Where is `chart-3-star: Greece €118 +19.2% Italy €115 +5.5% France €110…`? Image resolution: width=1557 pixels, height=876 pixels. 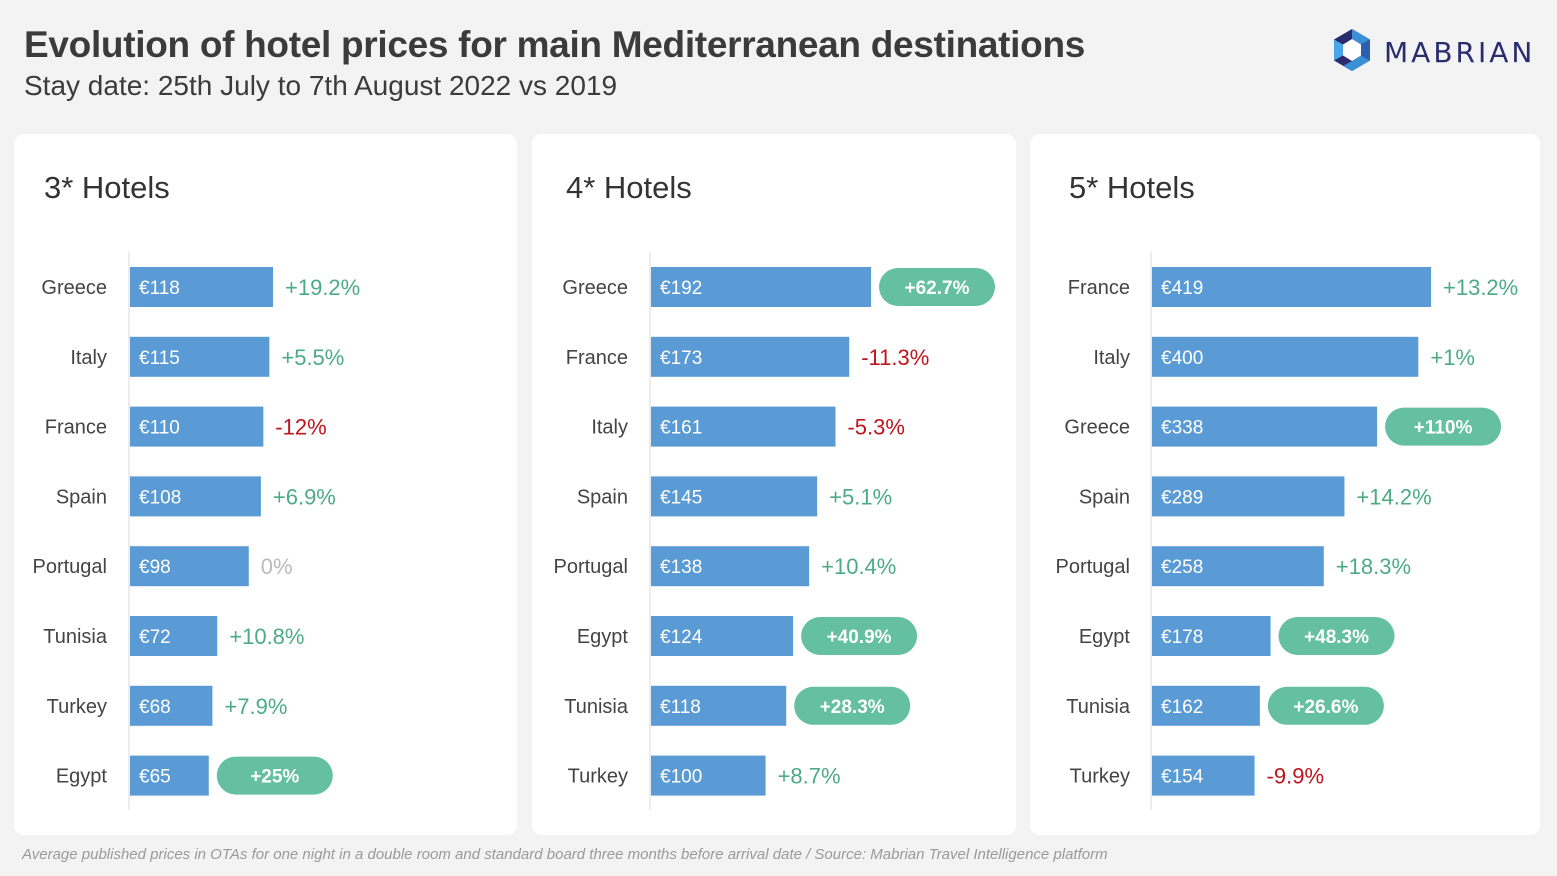 chart-3-star: Greece €118 +19.2% Italy €115 +5.5% France €110… is located at coordinates (196, 531).